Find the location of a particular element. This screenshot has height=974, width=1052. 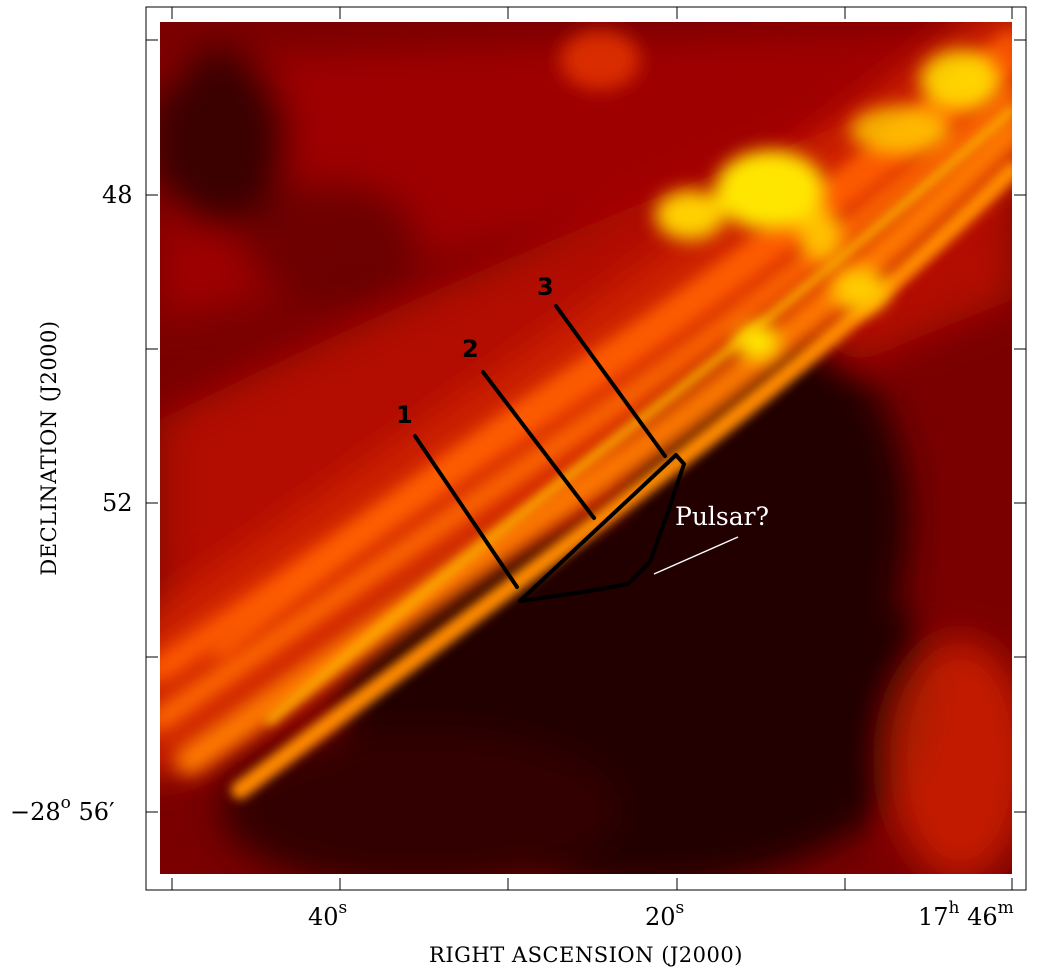

y-tick-label: 52 is located at coordinates (117, 503).